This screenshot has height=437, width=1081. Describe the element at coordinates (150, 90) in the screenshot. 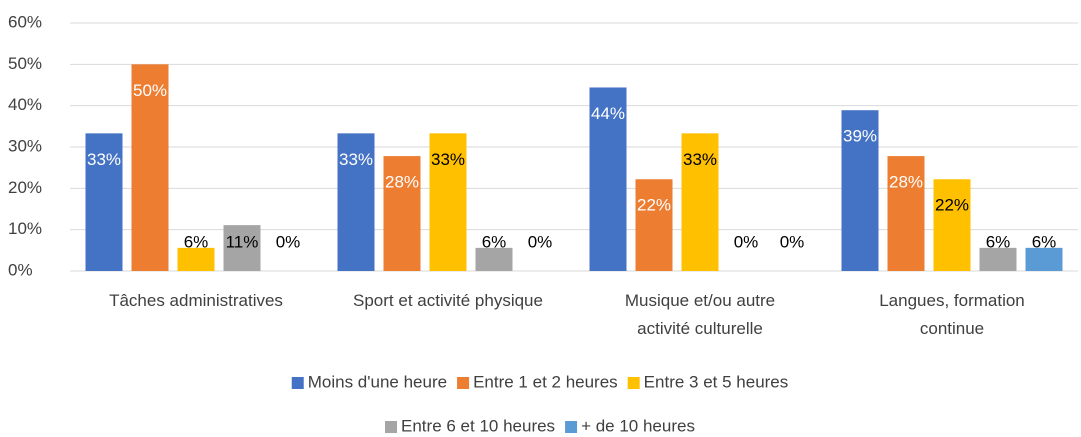

I see `data-label: 50%` at that location.